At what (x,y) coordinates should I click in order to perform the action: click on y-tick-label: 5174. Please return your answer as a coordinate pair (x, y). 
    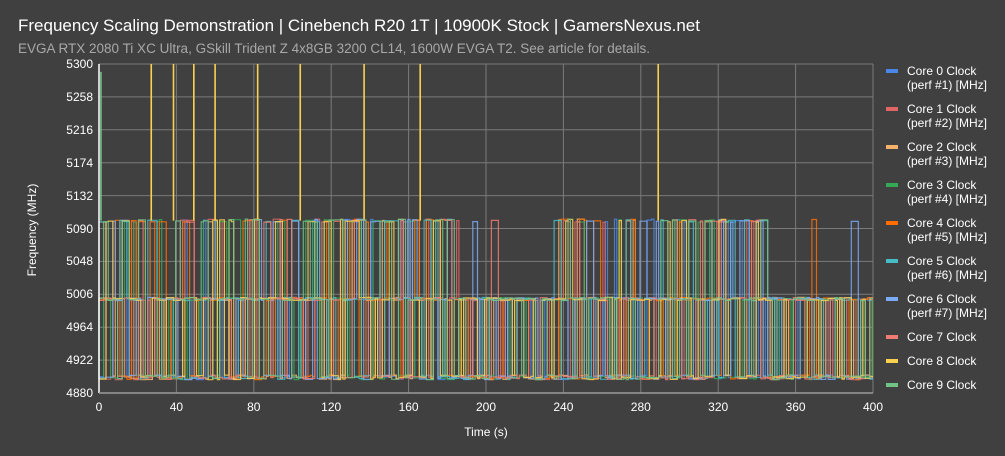
    Looking at the image, I should click on (79, 162).